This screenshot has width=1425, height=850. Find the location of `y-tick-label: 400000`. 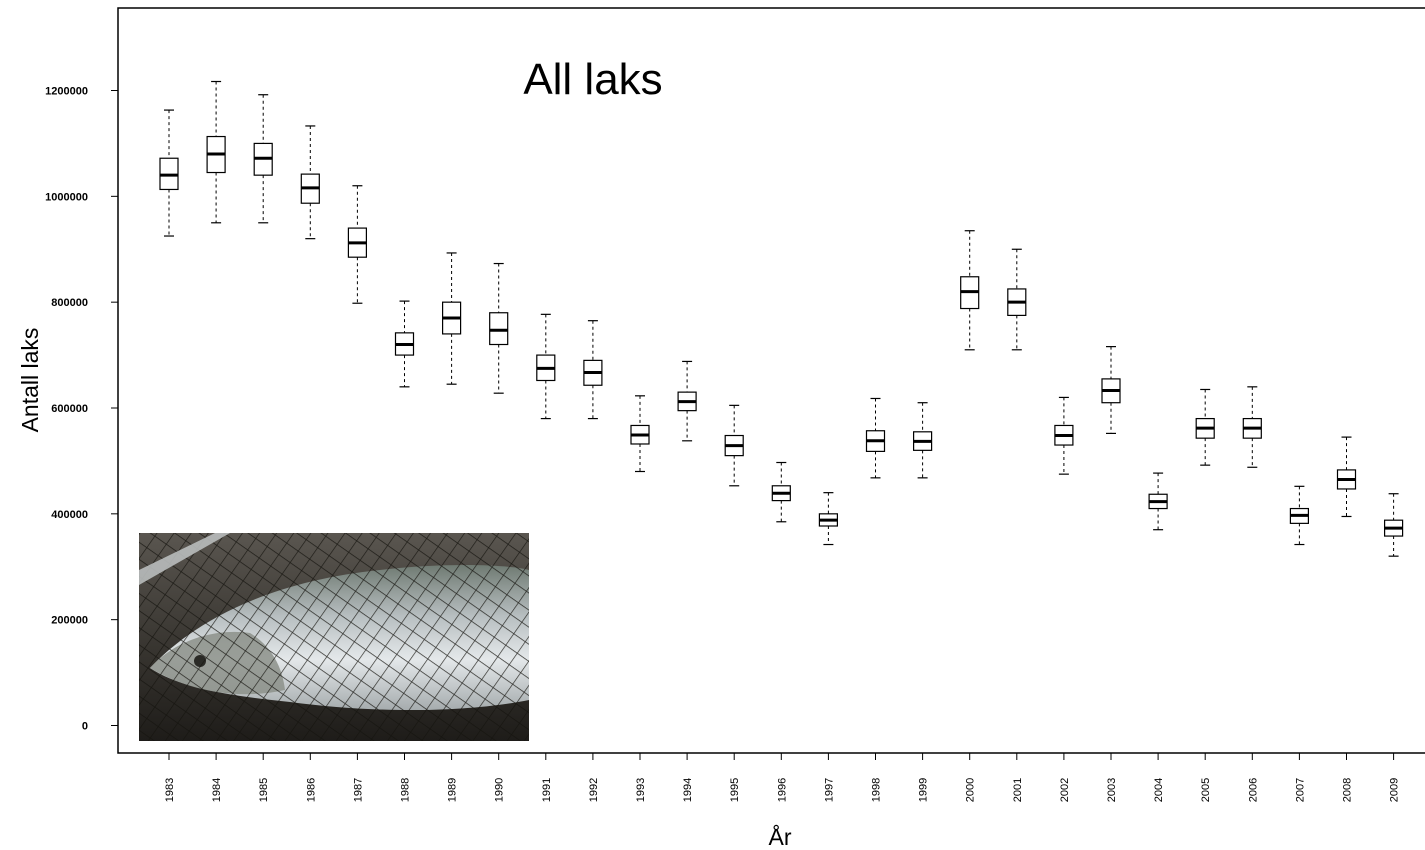

y-tick-label: 400000 is located at coordinates (69, 515).